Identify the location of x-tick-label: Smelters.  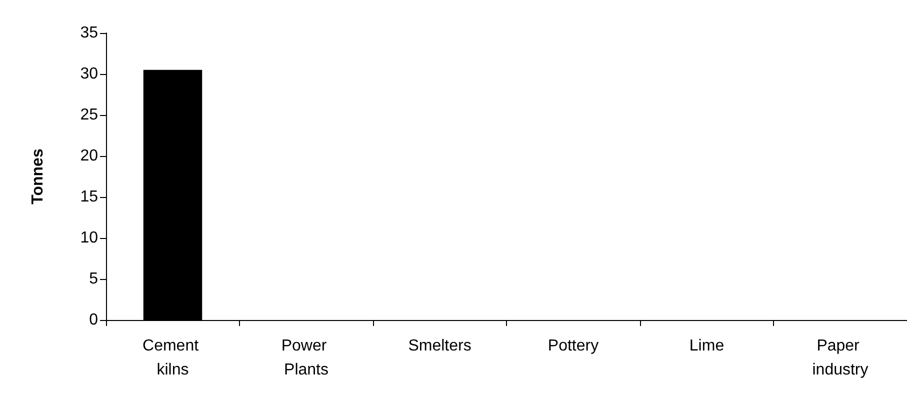
(440, 346).